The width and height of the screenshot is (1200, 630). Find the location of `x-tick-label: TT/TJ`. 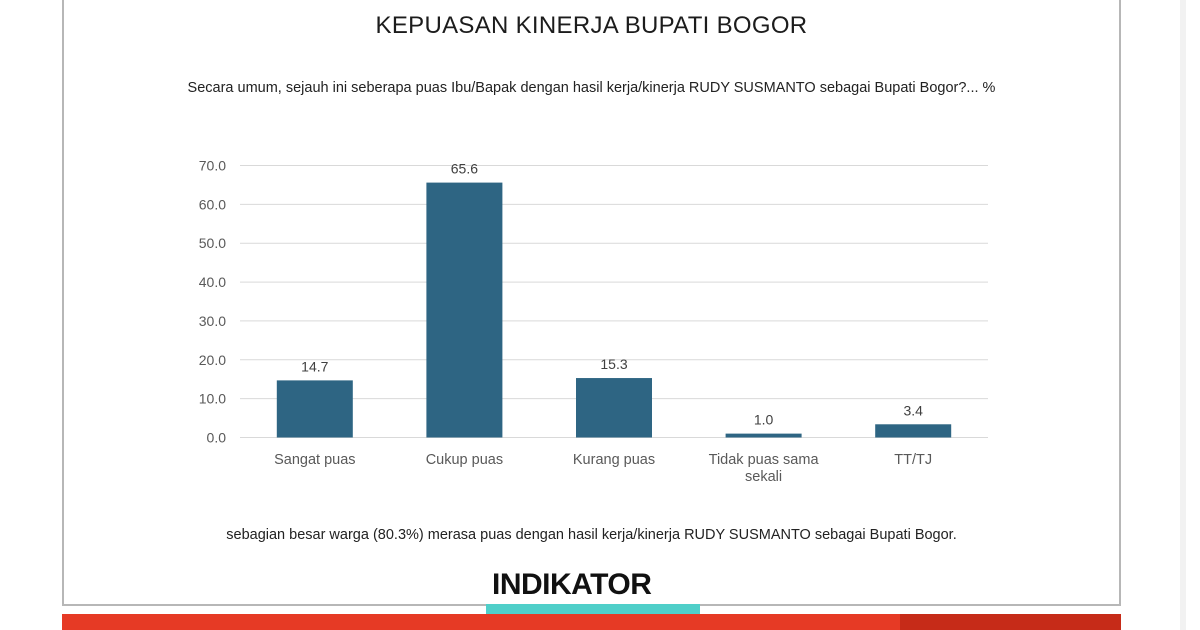

x-tick-label: TT/TJ is located at coordinates (913, 460).